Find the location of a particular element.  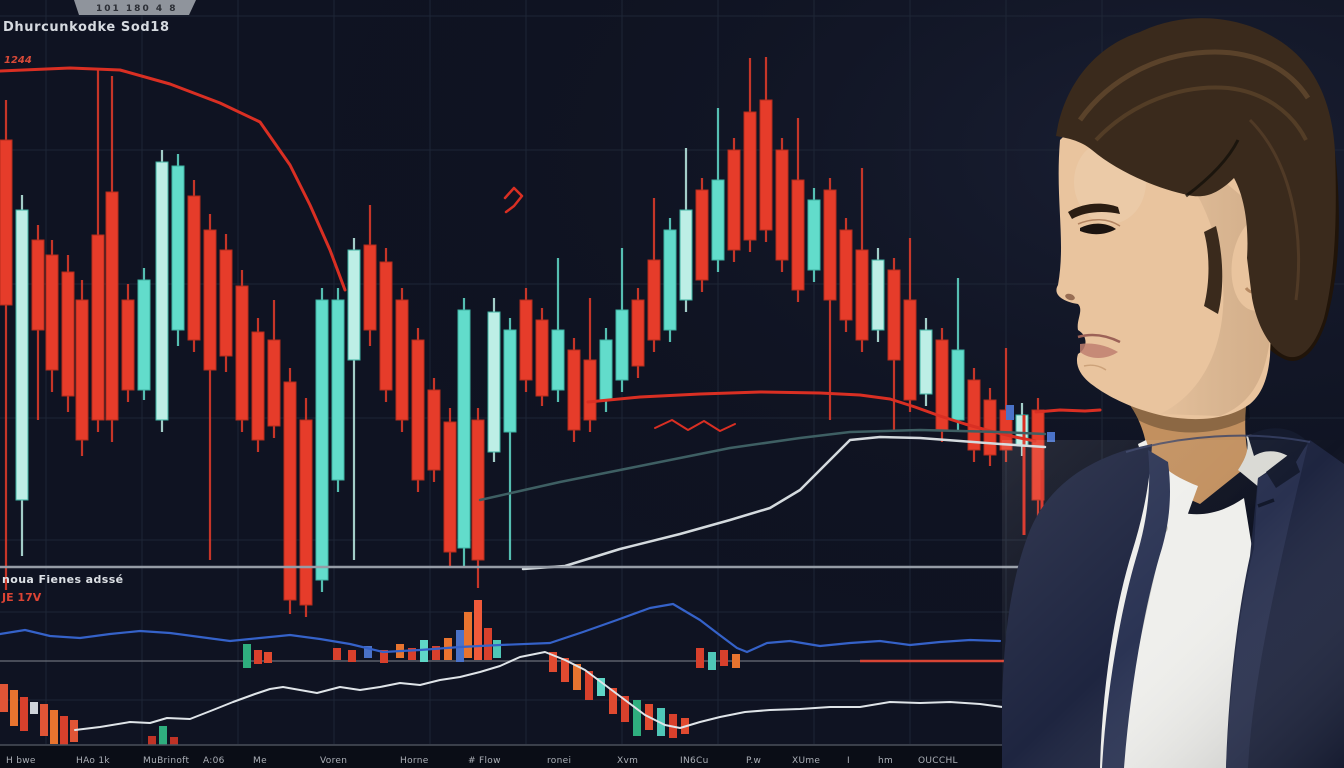

x-axis-label: MuBrinoft is located at coordinates (166, 761).